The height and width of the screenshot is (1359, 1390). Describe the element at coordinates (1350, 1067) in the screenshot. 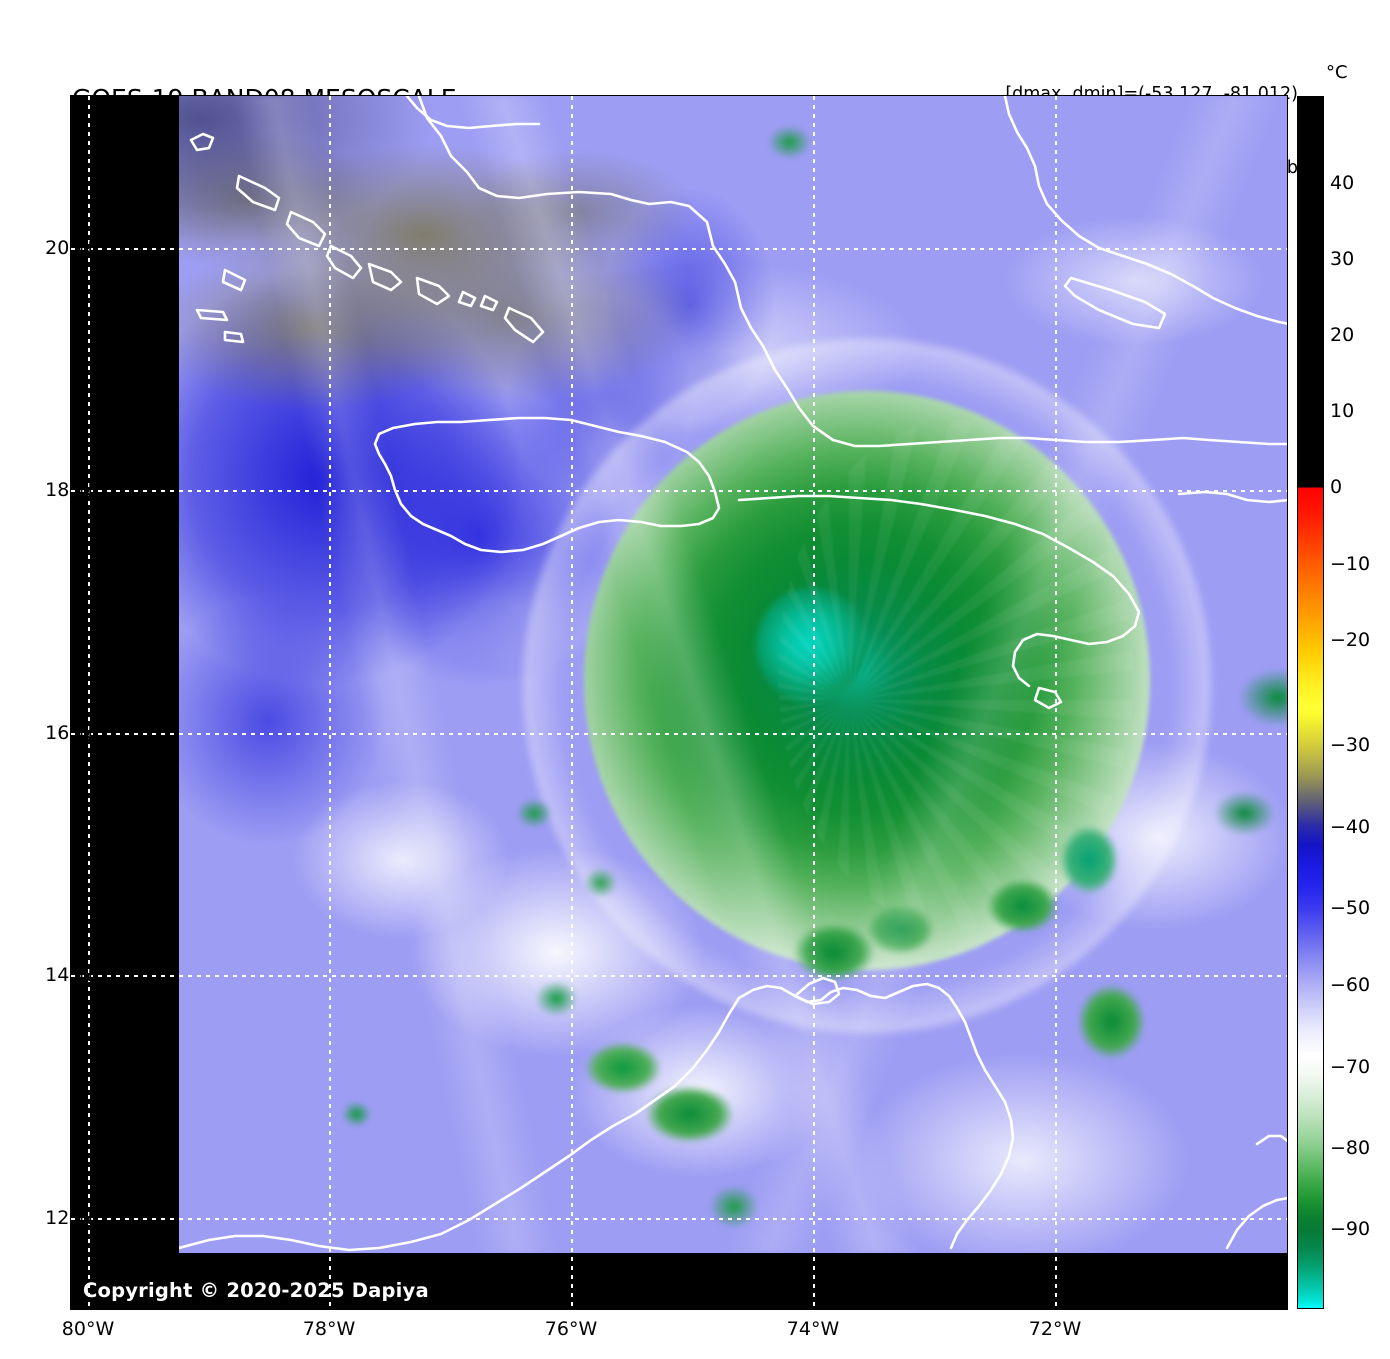

I see `cbar-tick-m70: −70` at that location.